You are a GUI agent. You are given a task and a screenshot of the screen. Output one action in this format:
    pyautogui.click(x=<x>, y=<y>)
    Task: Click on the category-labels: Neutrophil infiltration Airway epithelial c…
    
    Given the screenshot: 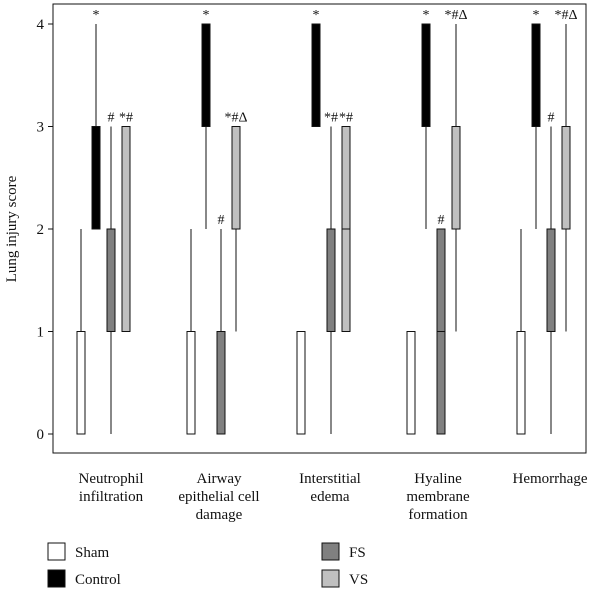 What is the action you would take?
    pyautogui.click(x=333, y=497)
    